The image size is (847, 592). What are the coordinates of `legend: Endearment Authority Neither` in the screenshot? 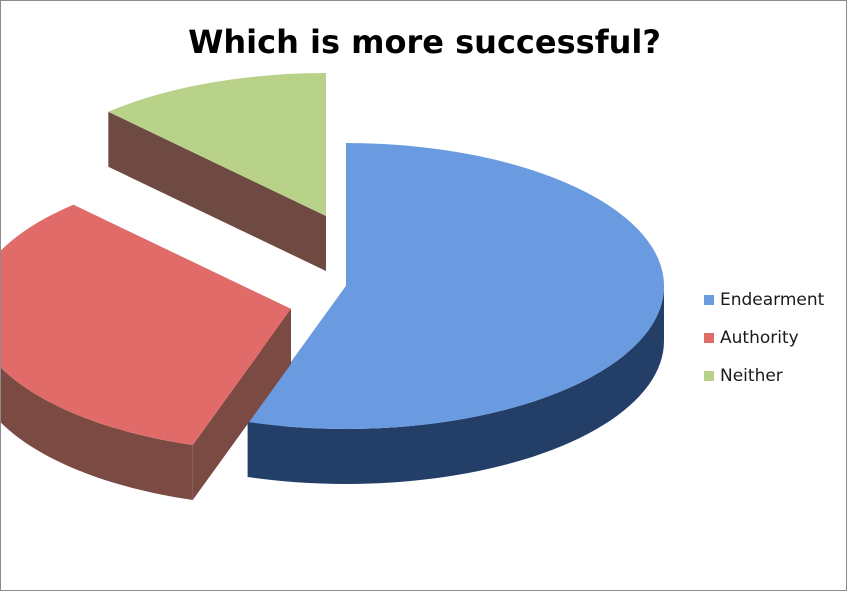 It's located at (764, 338).